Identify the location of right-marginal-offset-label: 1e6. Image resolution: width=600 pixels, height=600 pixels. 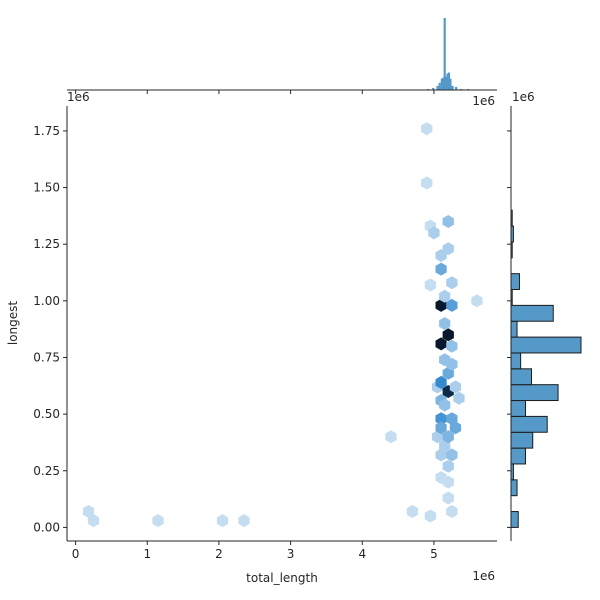
(523, 97).